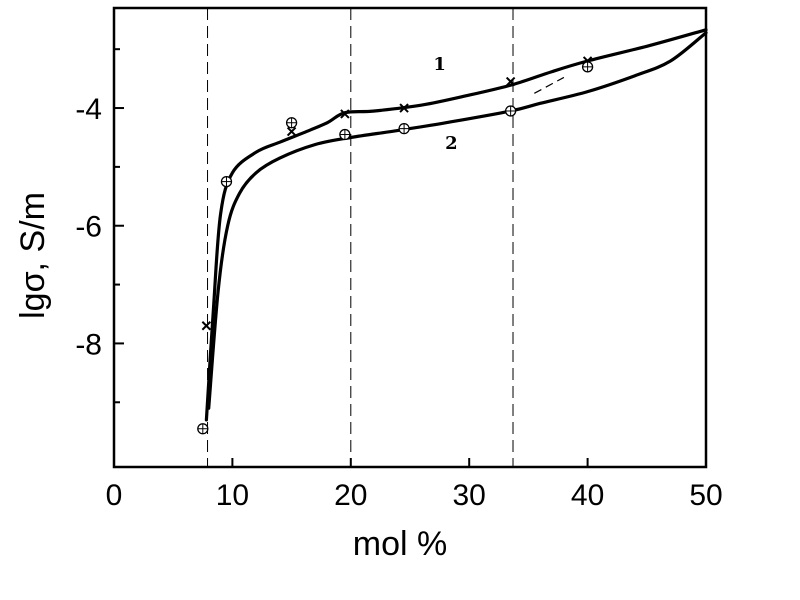  Describe the element at coordinates (88, 109) in the screenshot. I see `y-tick-label: -4` at that location.